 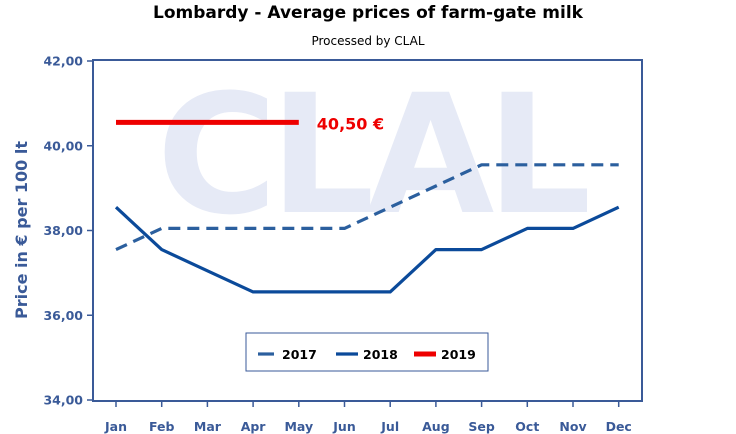 I want to click on legend-box, so click(x=367, y=352).